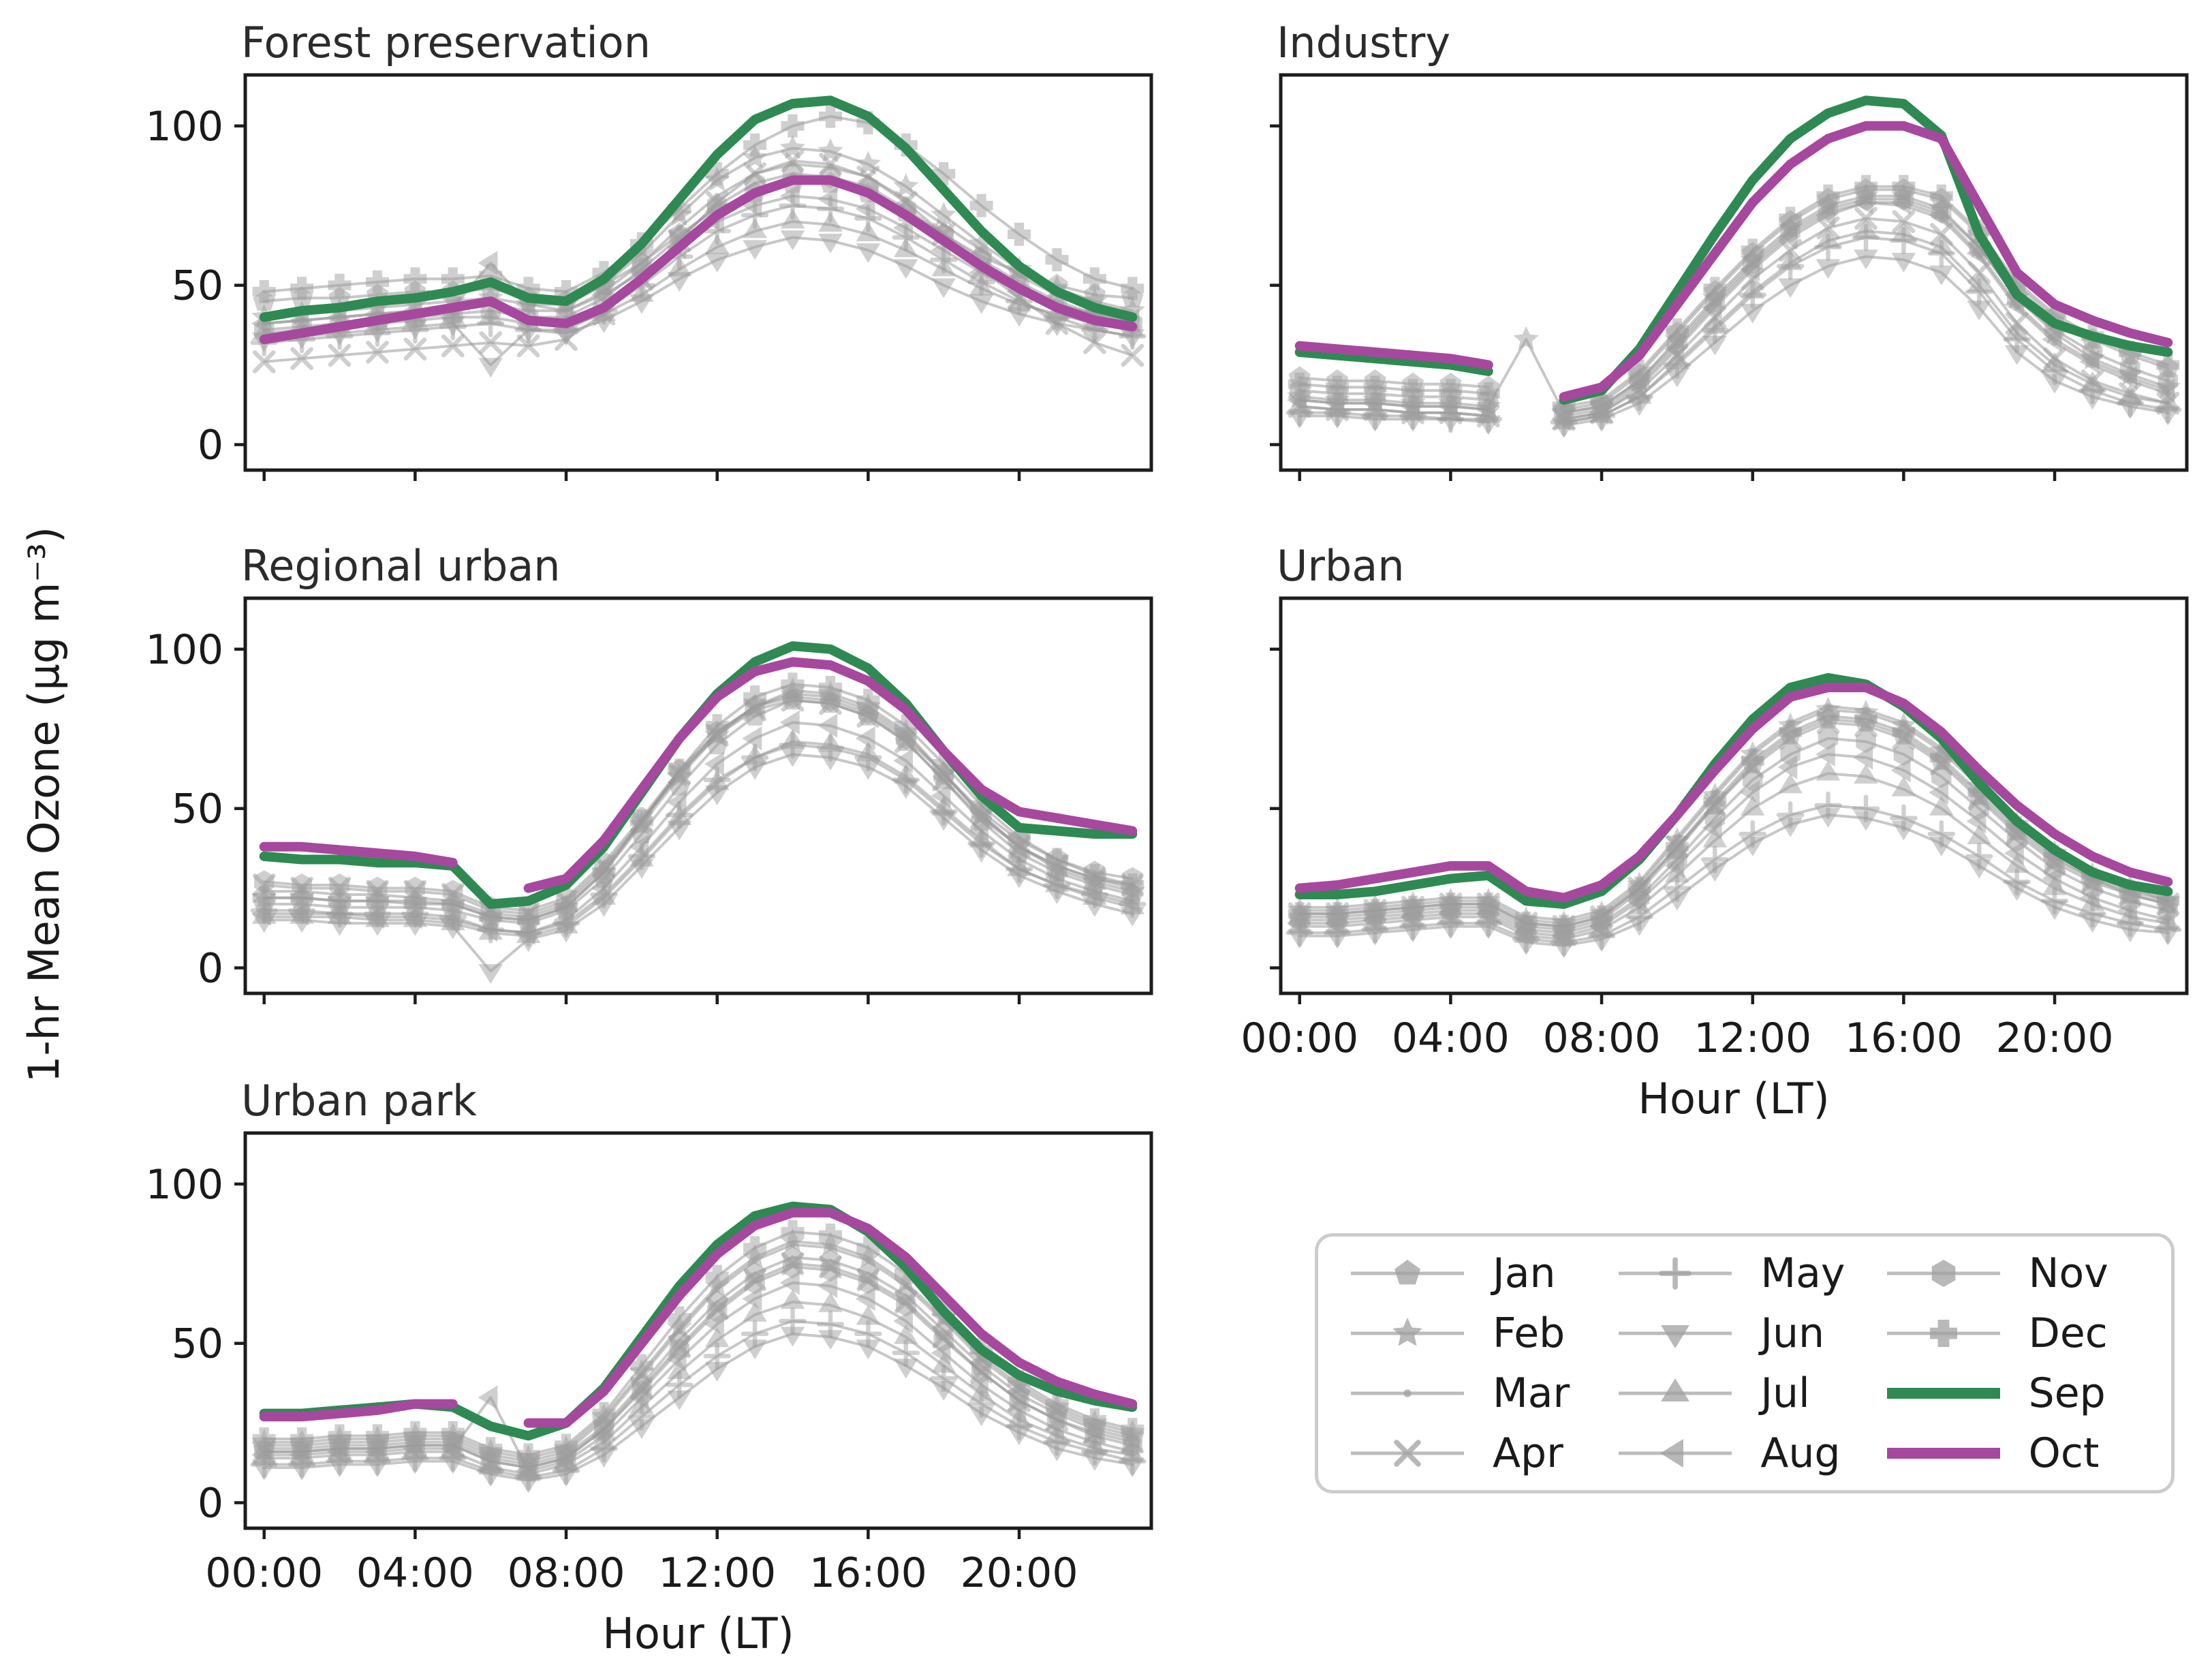 This screenshot has width=2212, height=1674. Describe the element at coordinates (1364, 43) in the screenshot. I see `panel-title: Industry` at that location.